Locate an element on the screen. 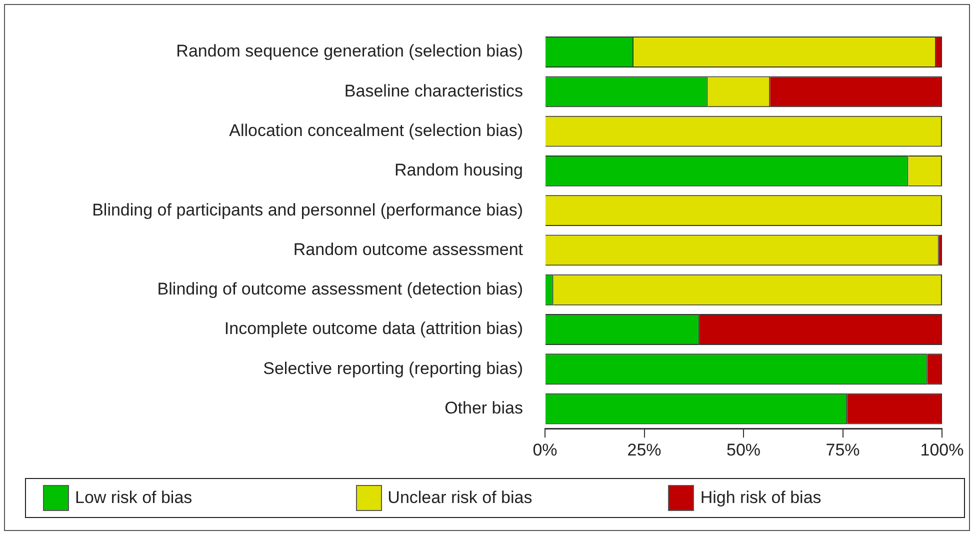 Image resolution: width=976 pixels, height=537 pixels. y-tick-label: Selective reporting (reporting bias) is located at coordinates (393, 368).